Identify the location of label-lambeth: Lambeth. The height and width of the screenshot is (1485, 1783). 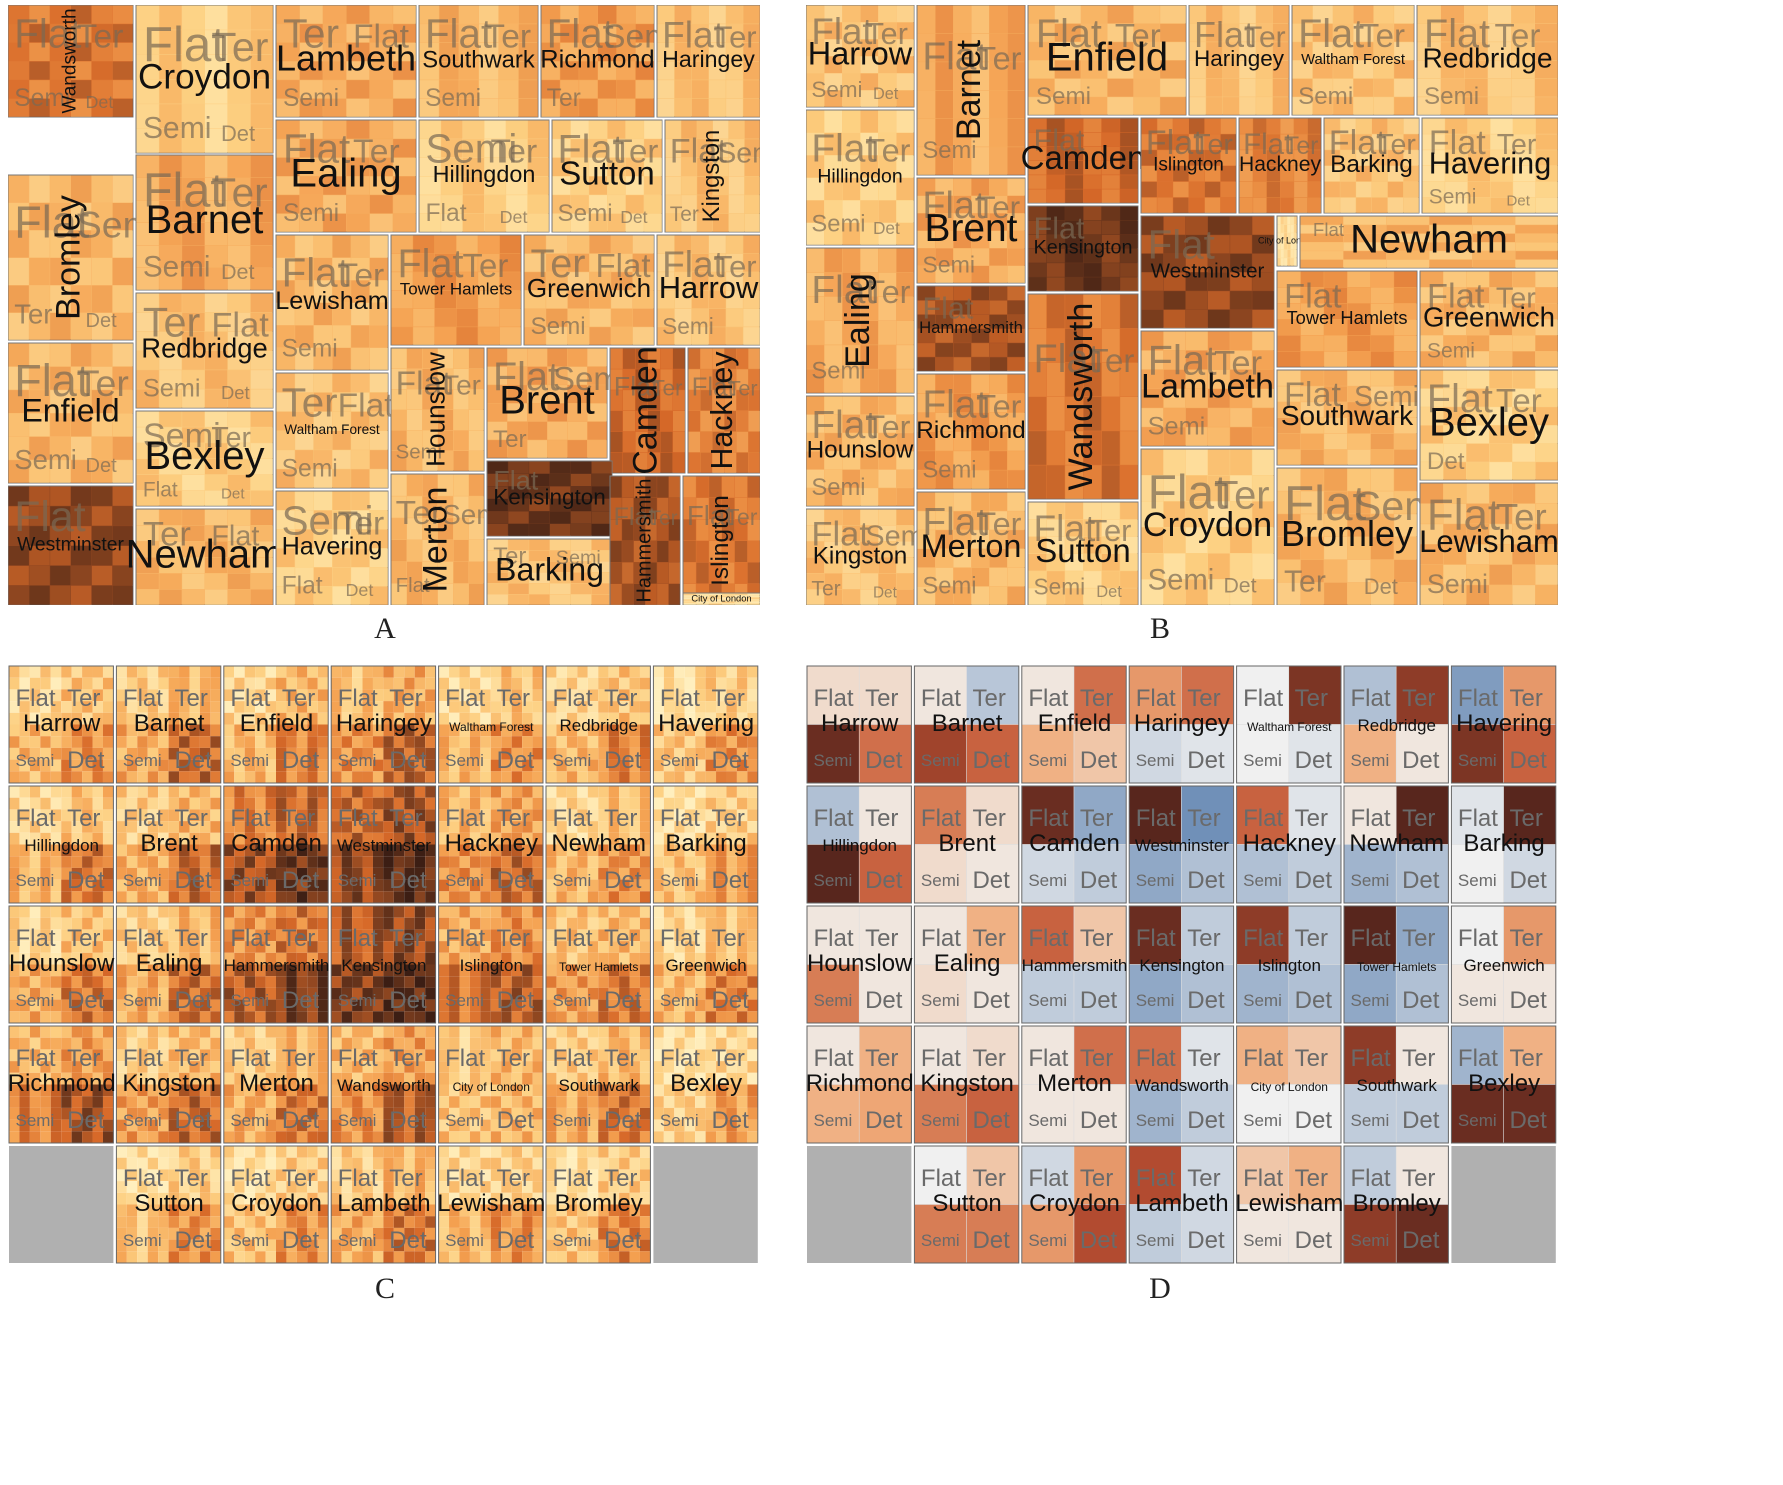
(1181, 1203).